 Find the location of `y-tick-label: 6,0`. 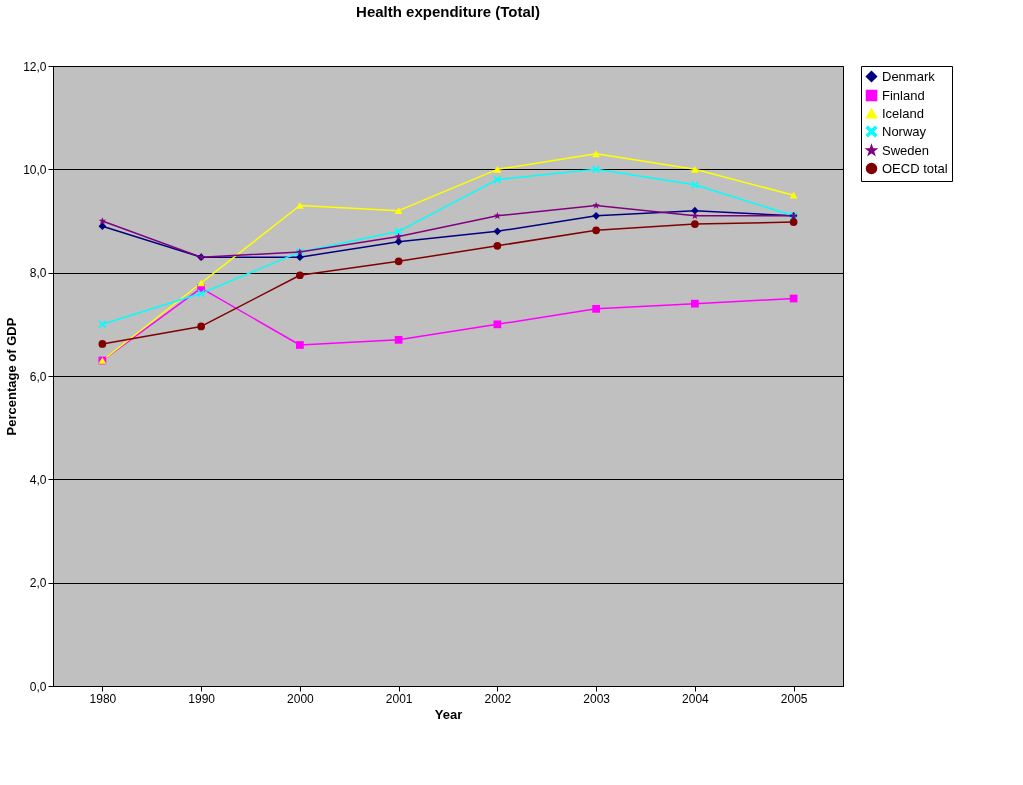

y-tick-label: 6,0 is located at coordinates (38, 376).